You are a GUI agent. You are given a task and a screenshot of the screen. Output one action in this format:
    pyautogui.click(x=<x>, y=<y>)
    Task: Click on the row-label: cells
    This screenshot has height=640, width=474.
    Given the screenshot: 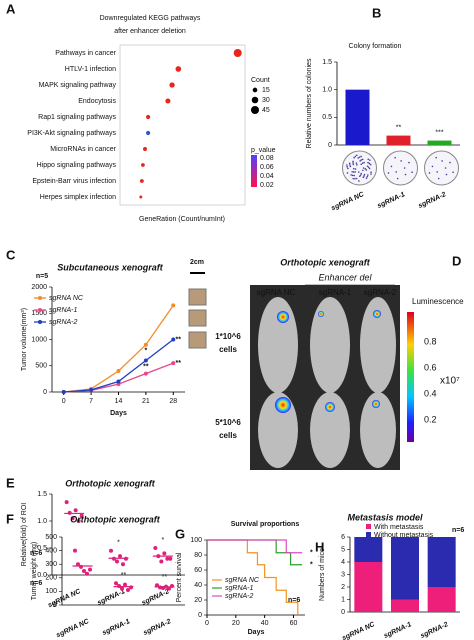 What is the action you would take?
    pyautogui.click(x=228, y=435)
    